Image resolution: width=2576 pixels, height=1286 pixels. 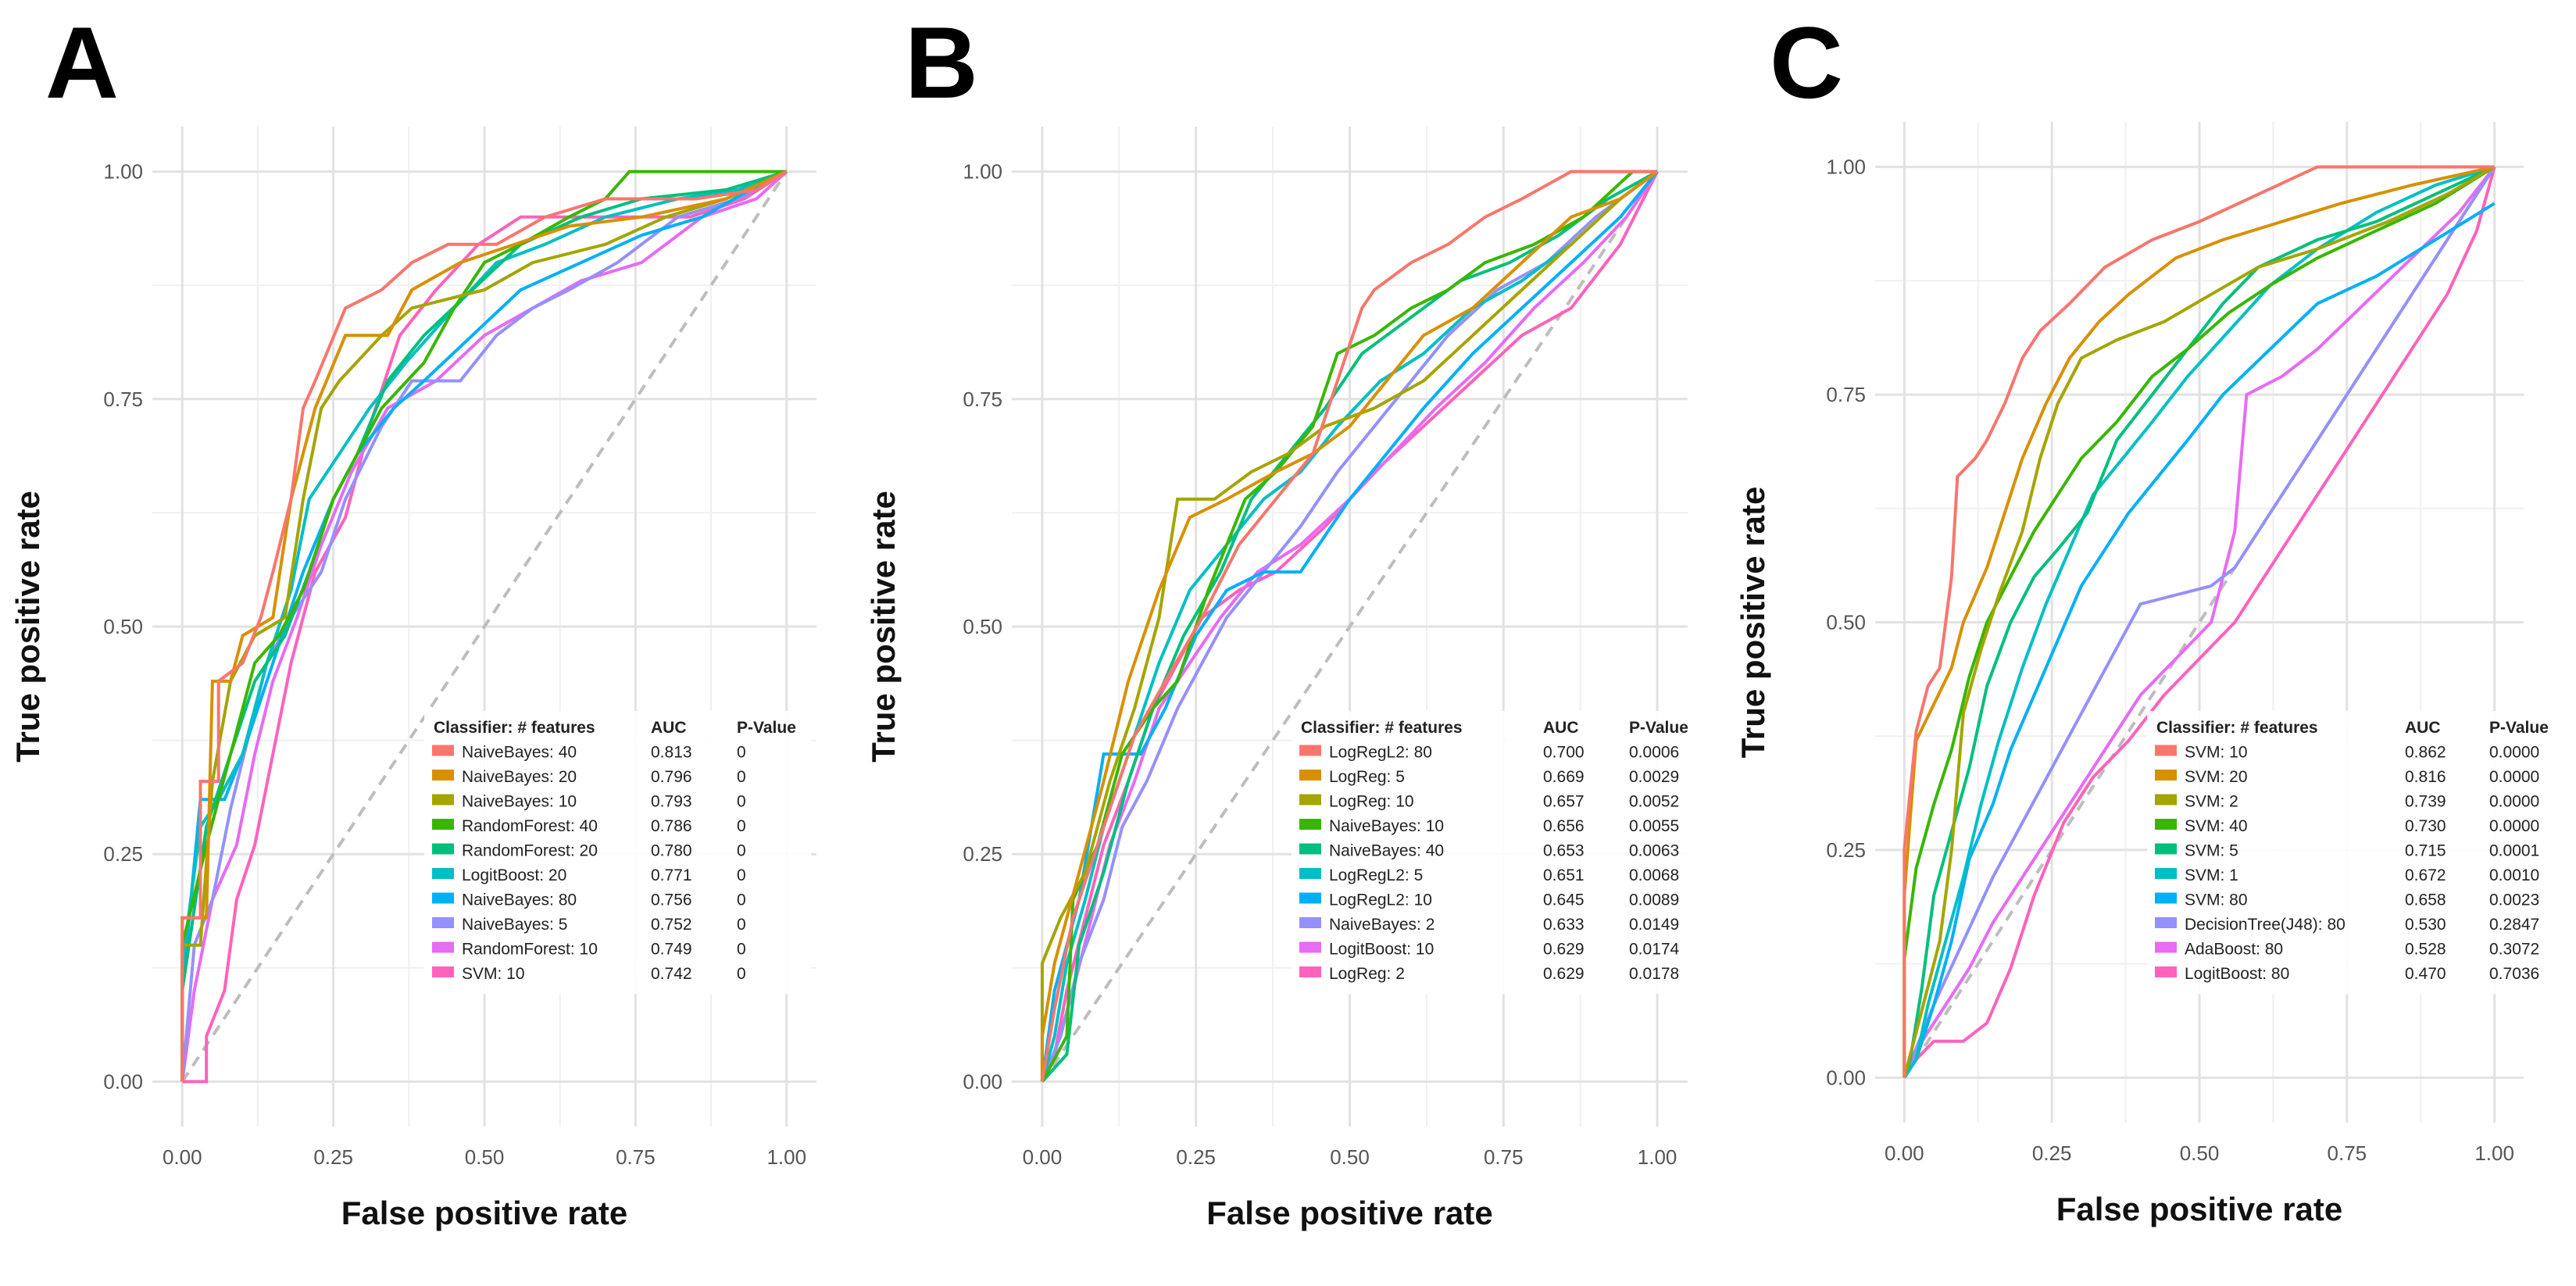 What do you see at coordinates (672, 826) in the screenshot?
I see `legend-series-auc: 0.786` at bounding box center [672, 826].